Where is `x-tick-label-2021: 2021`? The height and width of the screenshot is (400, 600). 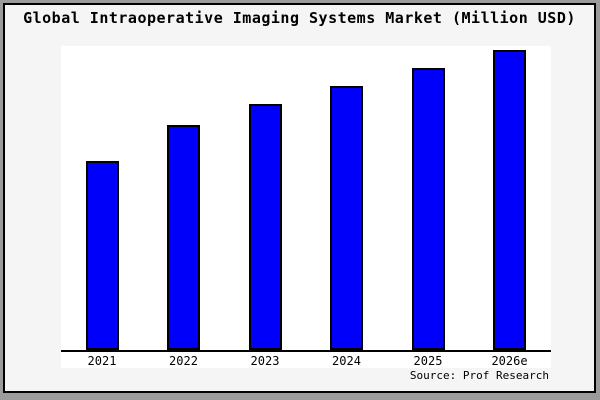 x-tick-label-2021: 2021 is located at coordinates (102, 361).